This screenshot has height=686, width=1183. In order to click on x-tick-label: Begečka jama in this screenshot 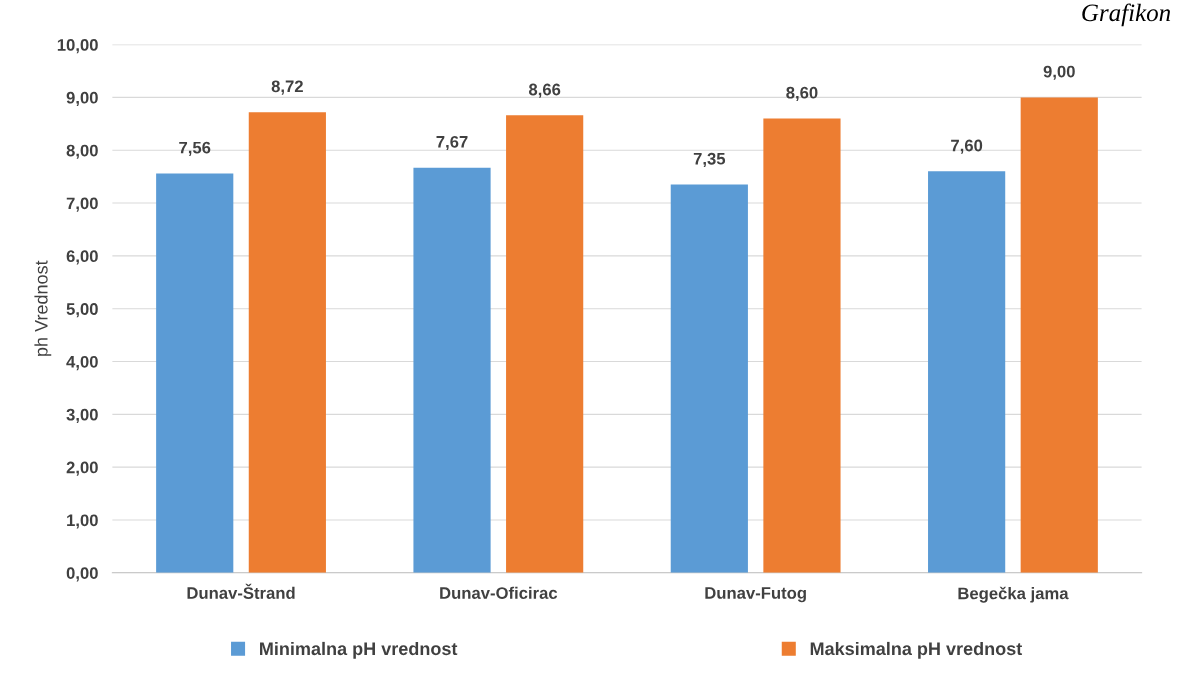, I will do `click(1013, 594)`.